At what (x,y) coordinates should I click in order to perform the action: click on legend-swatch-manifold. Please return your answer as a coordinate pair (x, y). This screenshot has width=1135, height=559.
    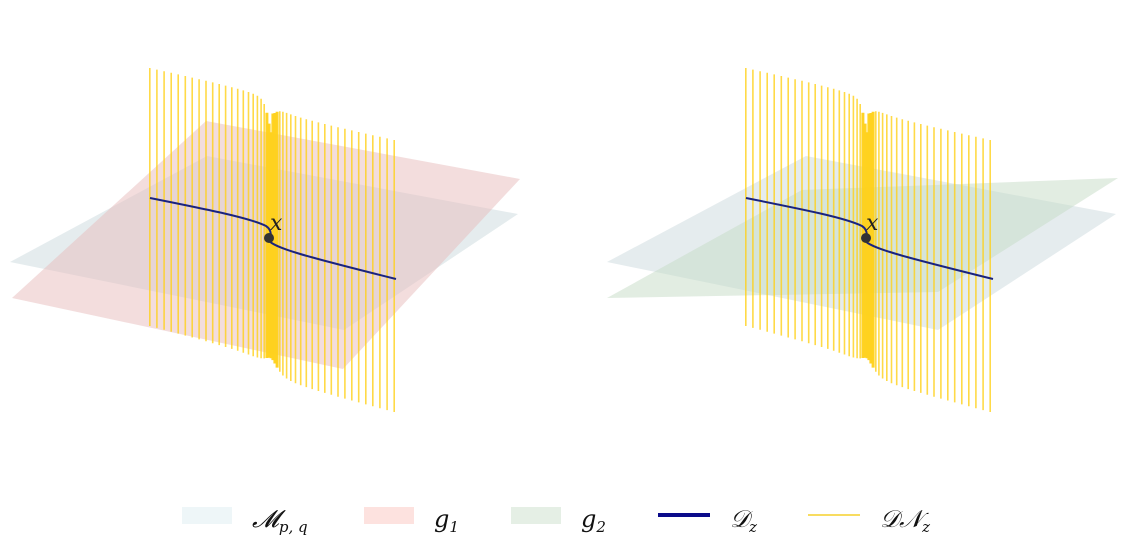
    Looking at the image, I should click on (207, 515).